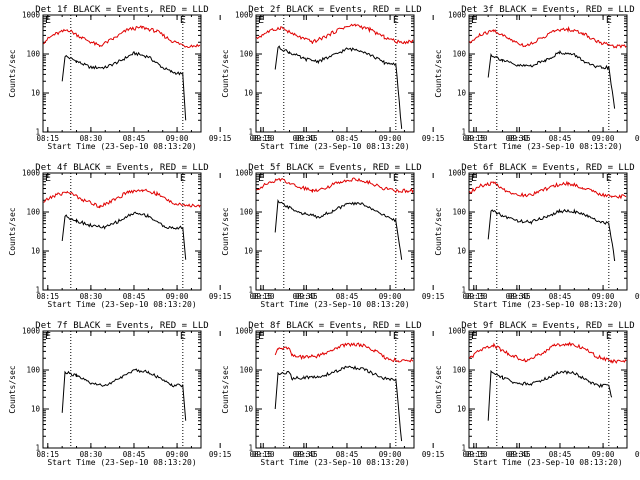 This screenshot has width=640, height=480. Describe the element at coordinates (121, 10) in the screenshot. I see `panel-title: Det 1f BLACK = Events, RED = LLD` at that location.